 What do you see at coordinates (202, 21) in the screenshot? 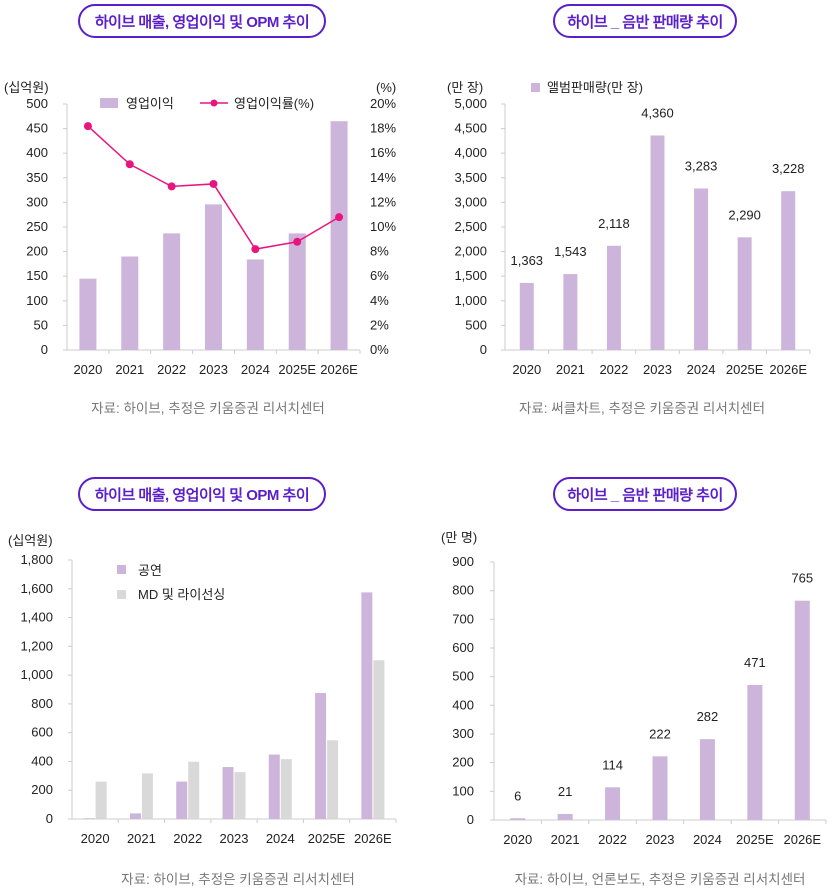
I see `chart-title: 하이브 매출, 영업이익 및 OPM 추이` at bounding box center [202, 21].